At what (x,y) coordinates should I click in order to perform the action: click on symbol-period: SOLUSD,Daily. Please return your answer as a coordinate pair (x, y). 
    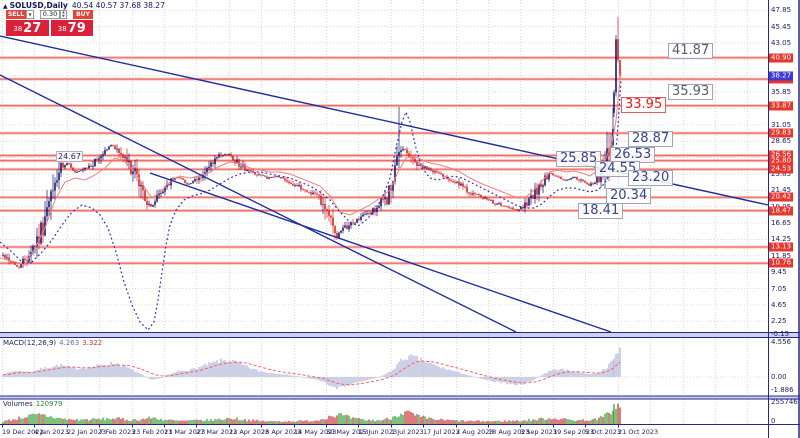
    Looking at the image, I should click on (38, 5).